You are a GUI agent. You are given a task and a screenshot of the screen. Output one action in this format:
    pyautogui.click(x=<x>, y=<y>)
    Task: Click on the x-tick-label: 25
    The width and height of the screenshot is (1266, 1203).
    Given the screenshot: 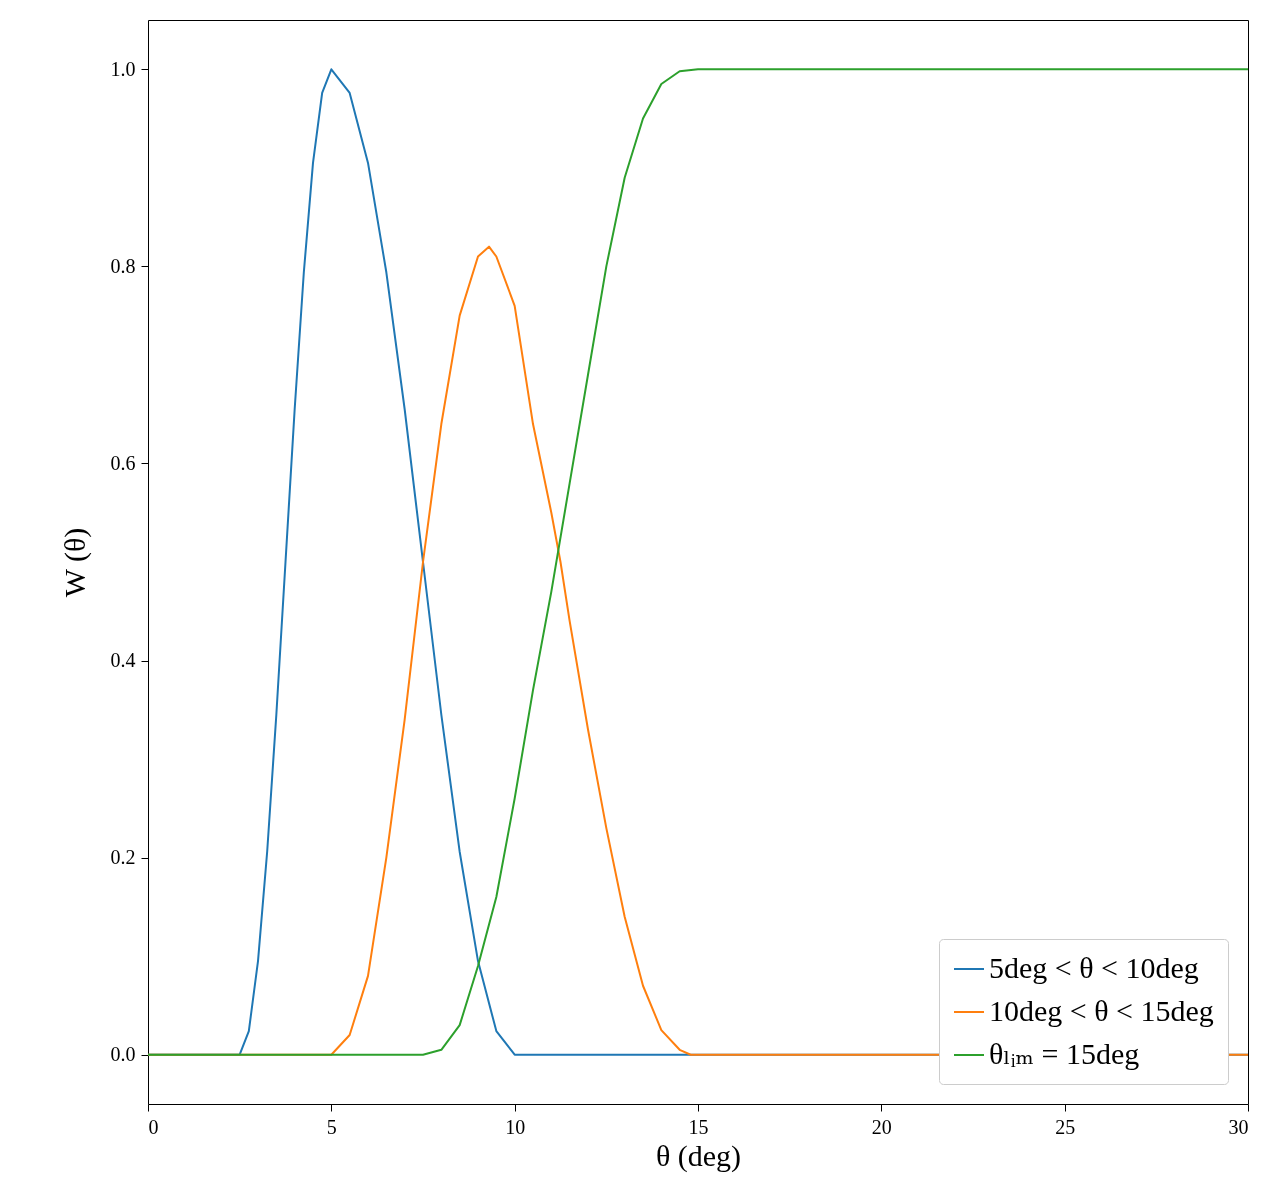 What is the action you would take?
    pyautogui.click(x=1065, y=1126)
    